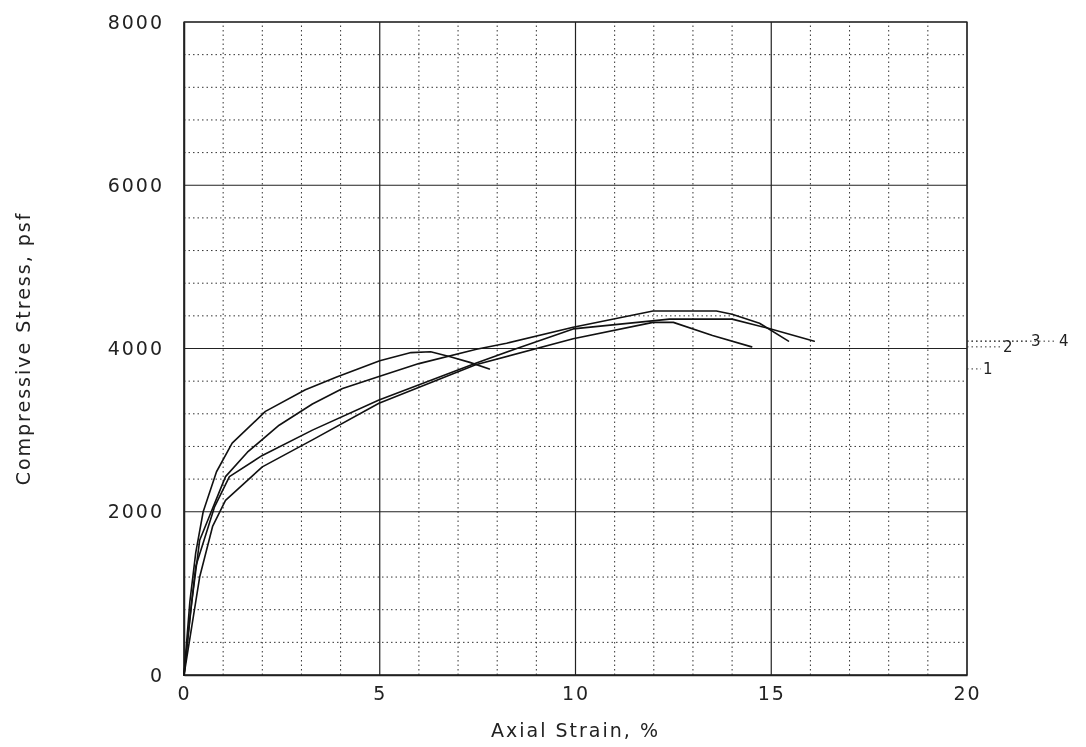 The width and height of the screenshot is (1086, 747). I want to click on text: 1, so click(988, 369).